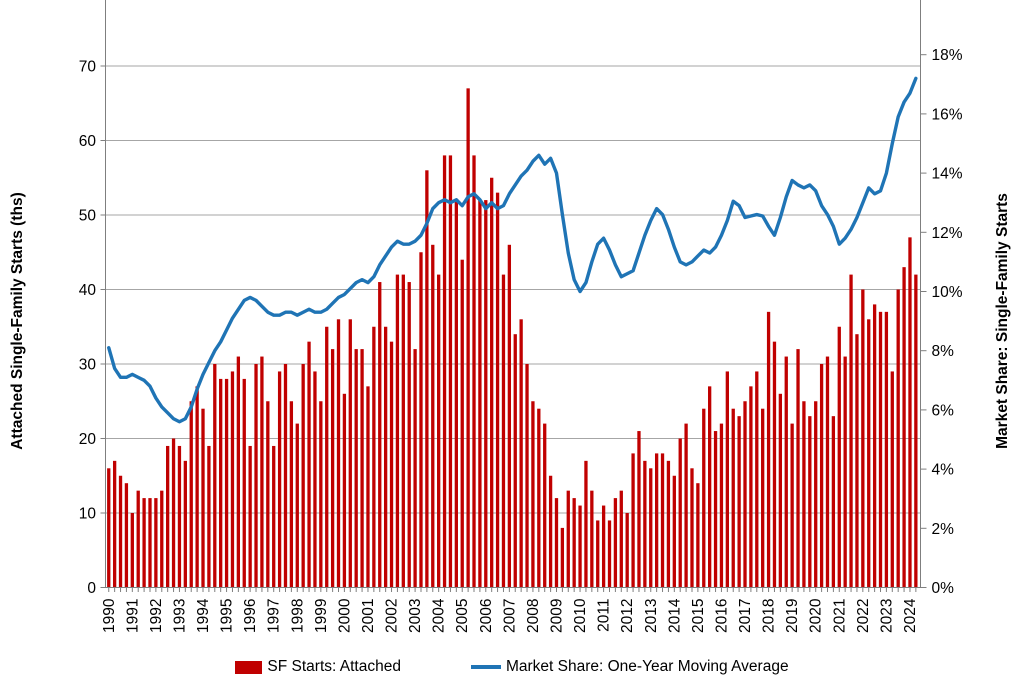 The image size is (1024, 696). Describe the element at coordinates (943, 410) in the screenshot. I see `right-axis-tick-label: 6%` at that location.